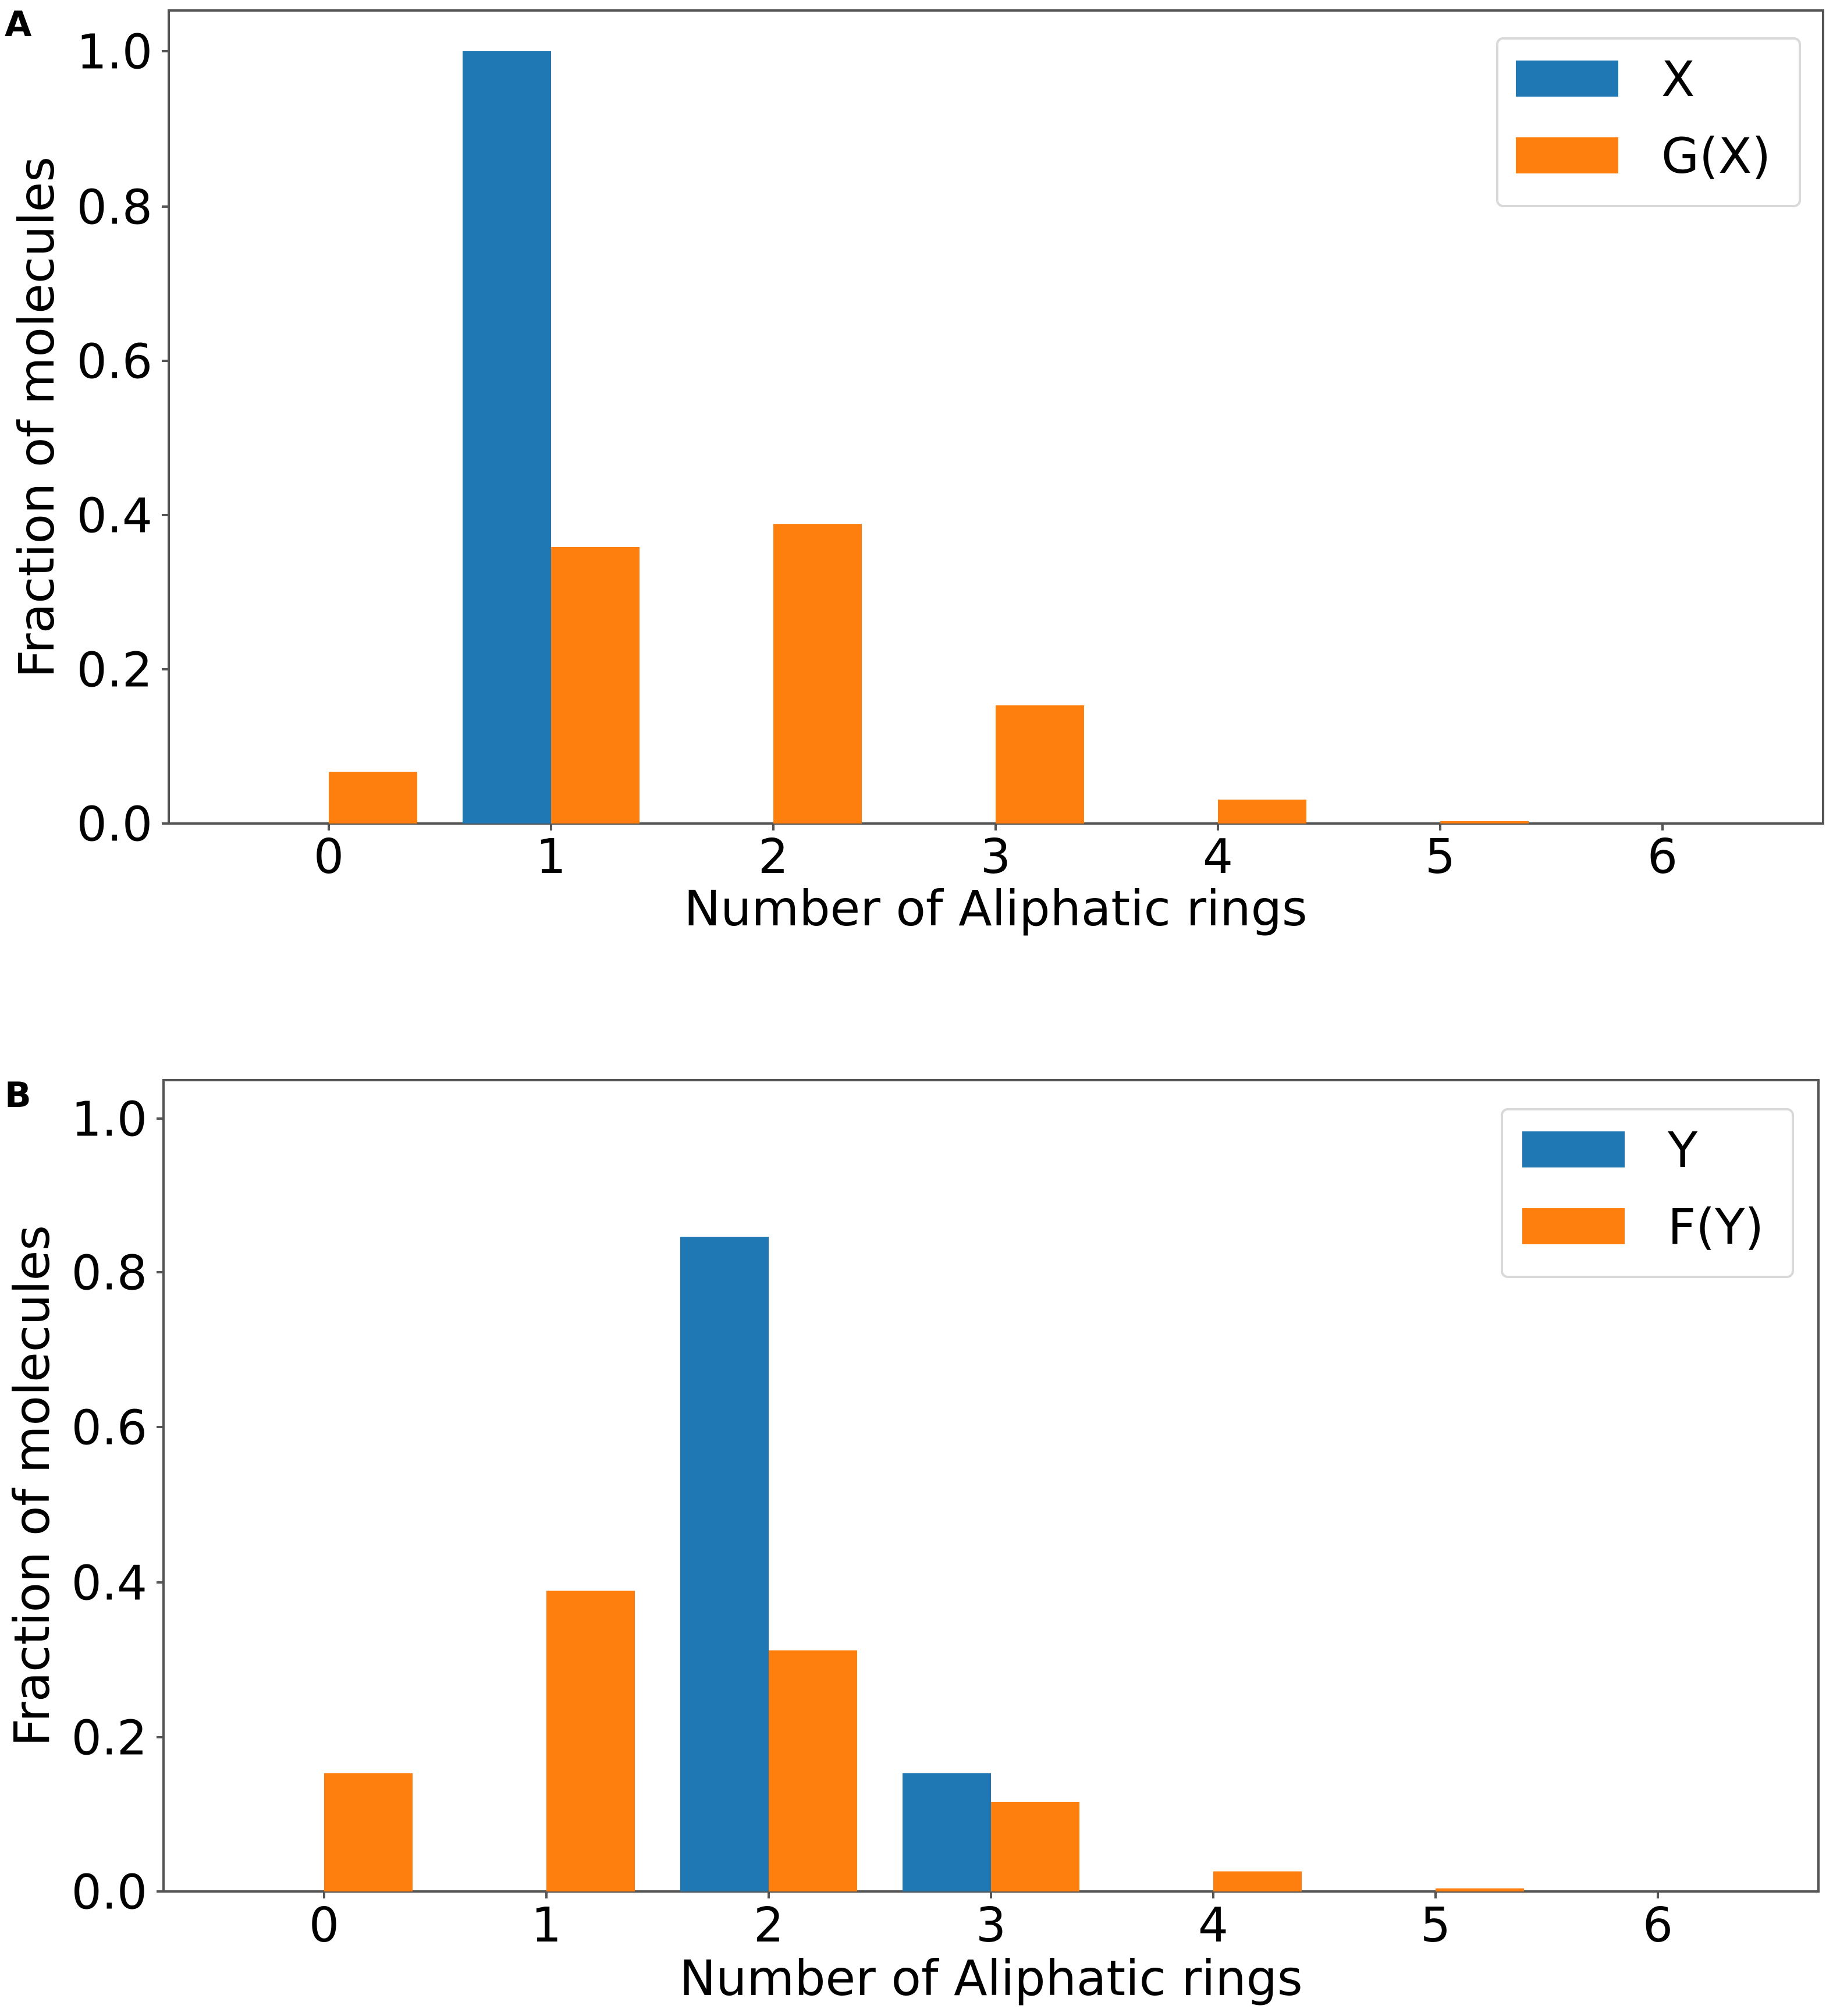  What do you see at coordinates (1648, 122) in the screenshot?
I see `legend: X G(X)` at bounding box center [1648, 122].